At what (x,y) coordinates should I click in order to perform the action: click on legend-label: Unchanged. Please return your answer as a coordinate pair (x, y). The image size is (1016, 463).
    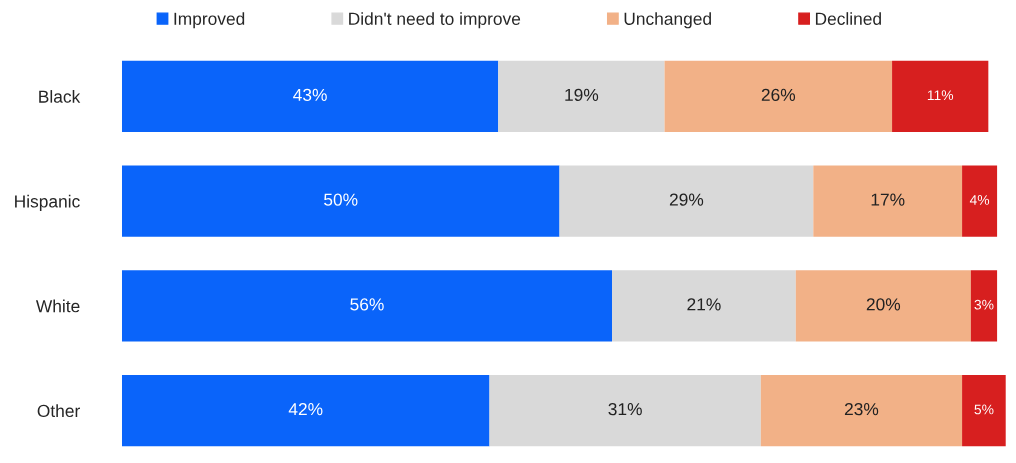
    Looking at the image, I should click on (667, 20).